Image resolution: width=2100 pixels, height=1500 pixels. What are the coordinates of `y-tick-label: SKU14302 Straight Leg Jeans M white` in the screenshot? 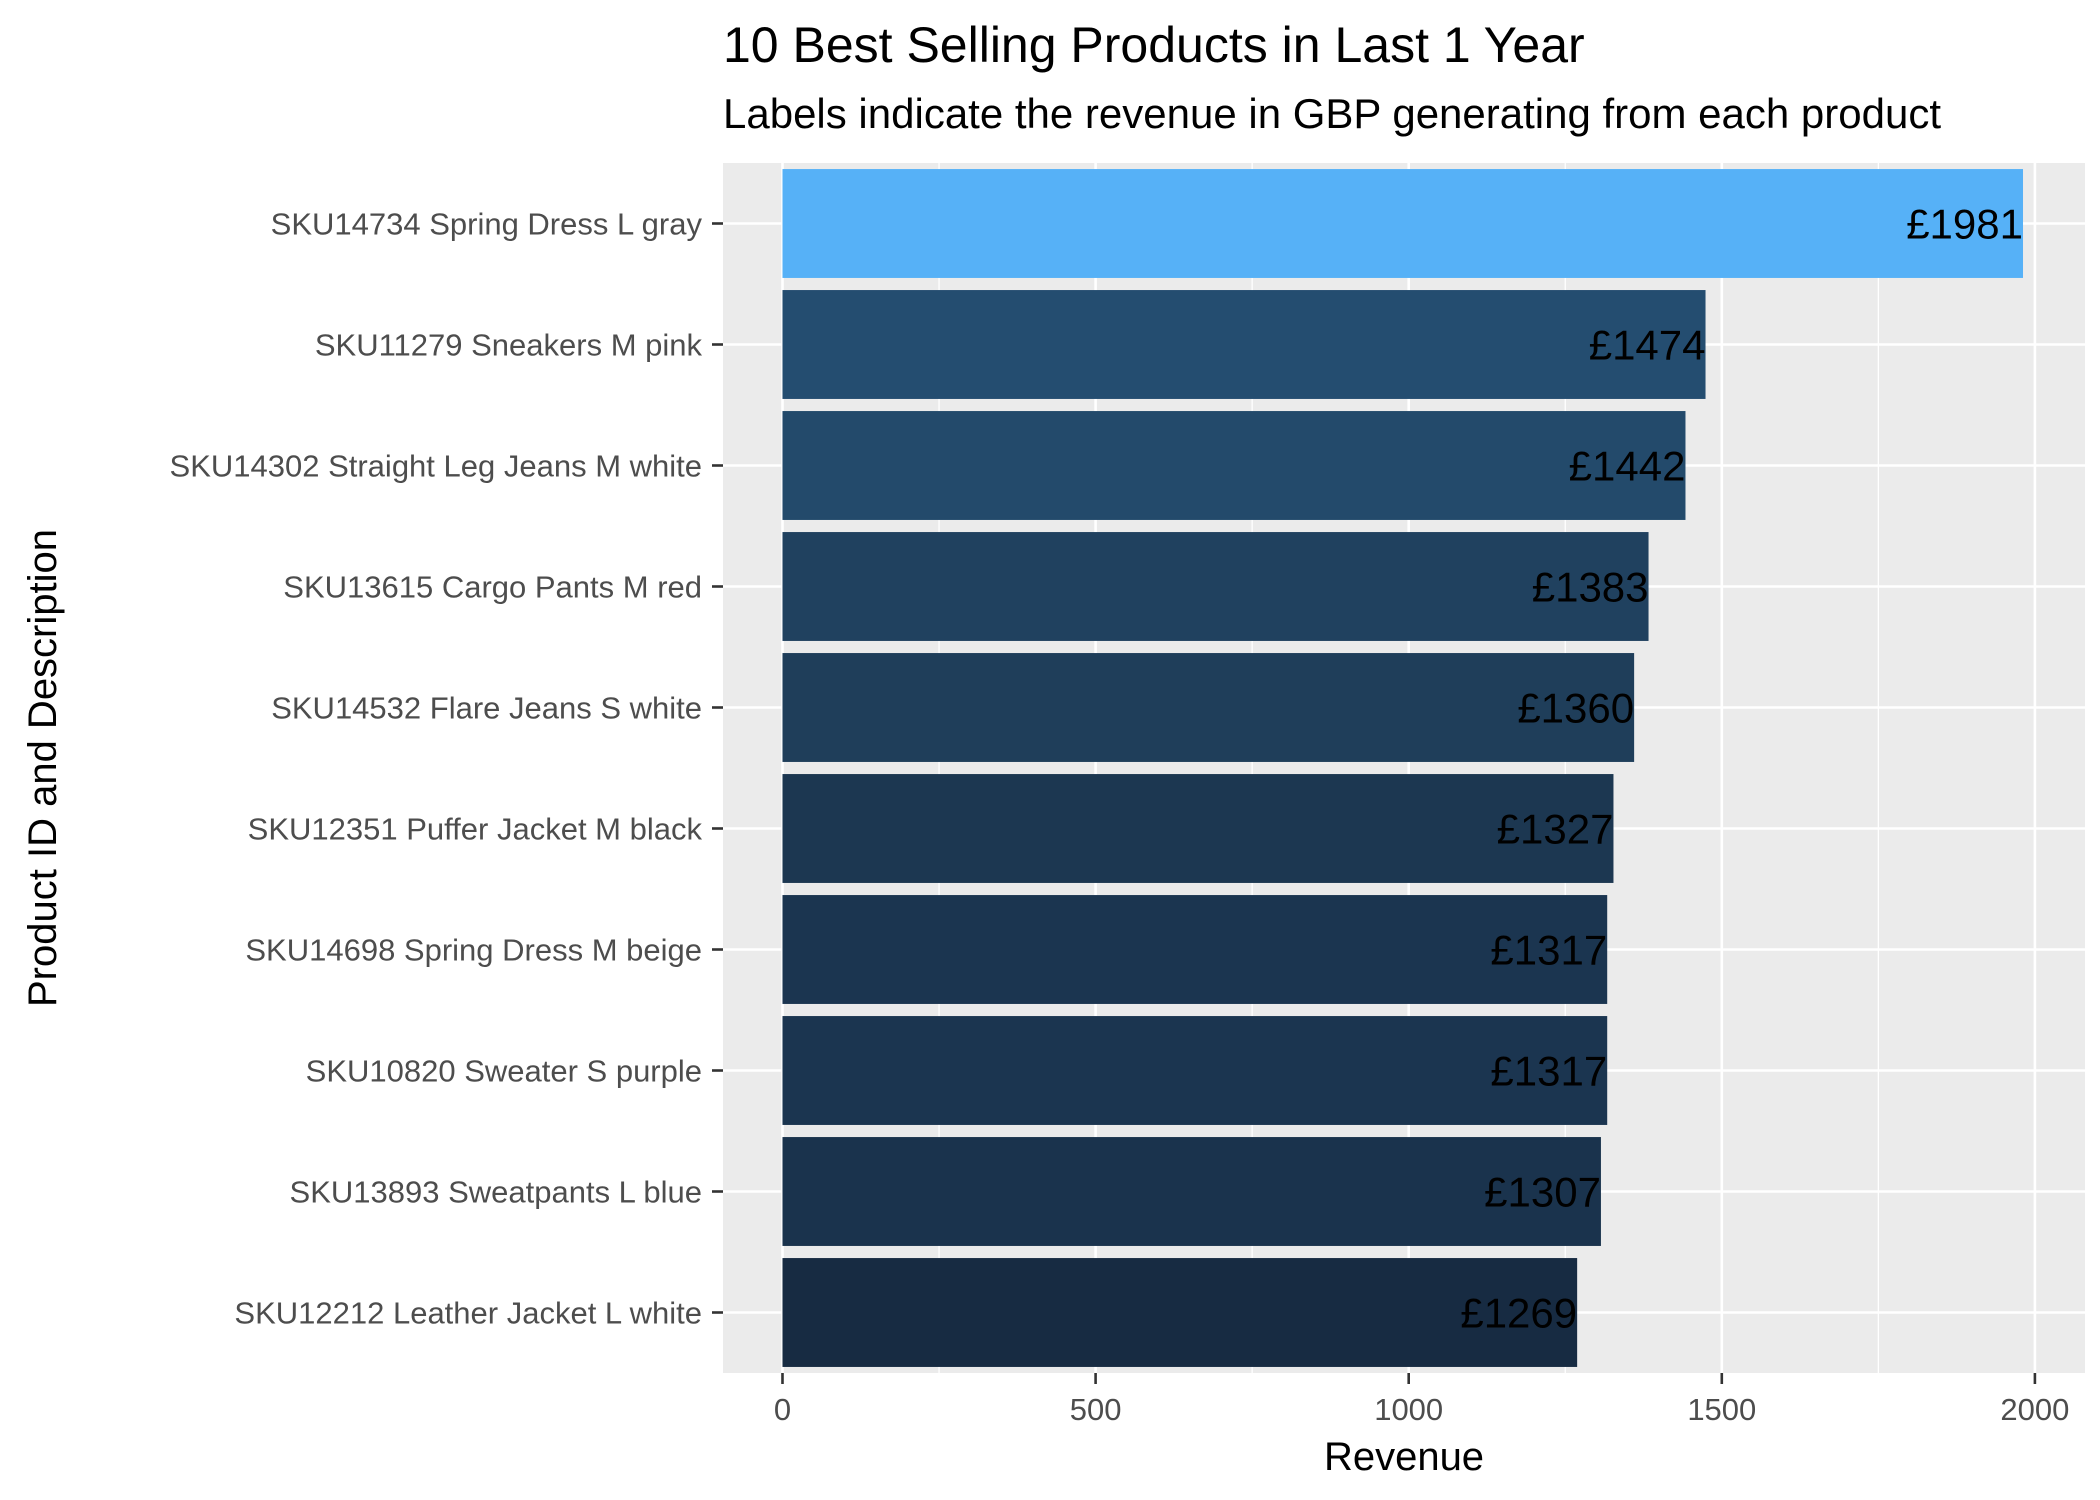 It's located at (436, 466).